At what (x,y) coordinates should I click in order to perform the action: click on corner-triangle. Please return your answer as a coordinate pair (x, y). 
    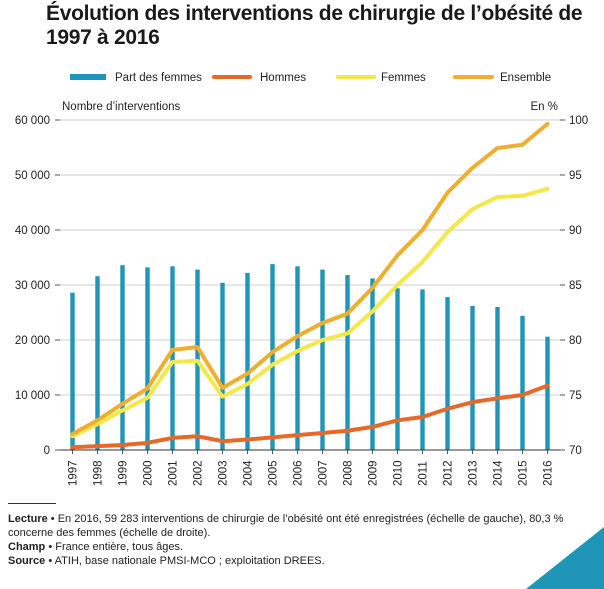
    Looking at the image, I should click on (565, 558).